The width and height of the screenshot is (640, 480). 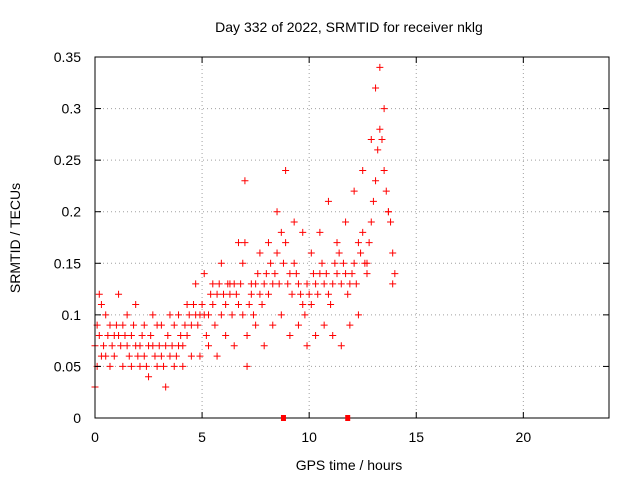 What do you see at coordinates (416, 437) in the screenshot?
I see `x-tick-label: 15` at bounding box center [416, 437].